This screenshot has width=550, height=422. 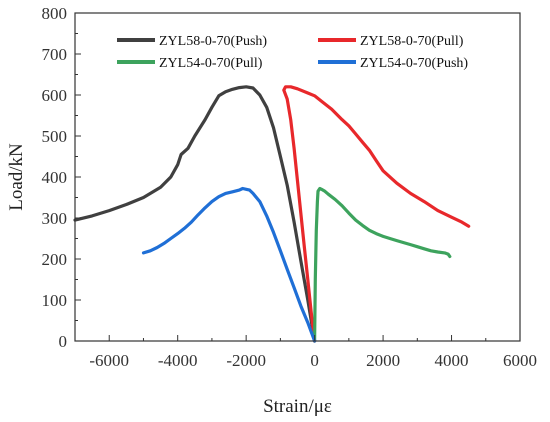 I want to click on x-tick-label: 2000, so click(x=383, y=360).